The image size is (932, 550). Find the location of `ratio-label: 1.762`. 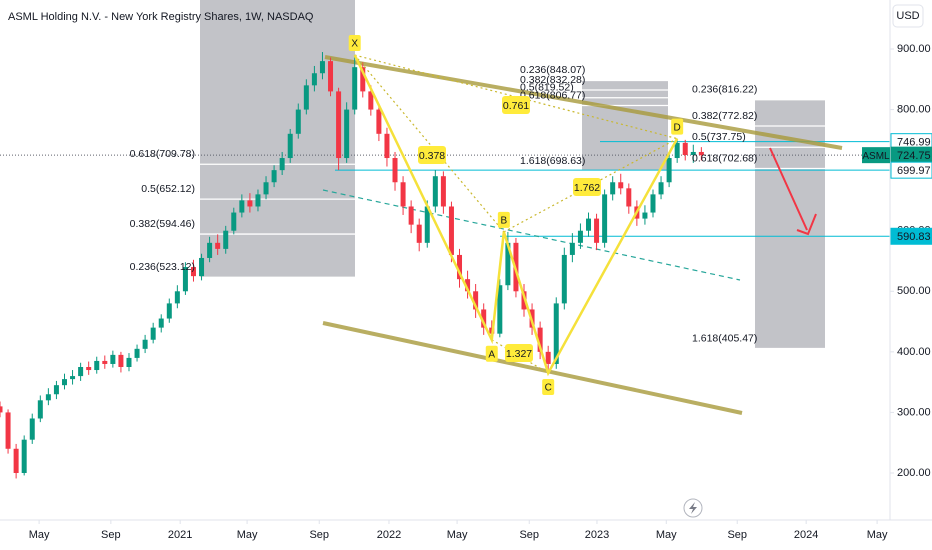

ratio-label: 1.762 is located at coordinates (587, 188).